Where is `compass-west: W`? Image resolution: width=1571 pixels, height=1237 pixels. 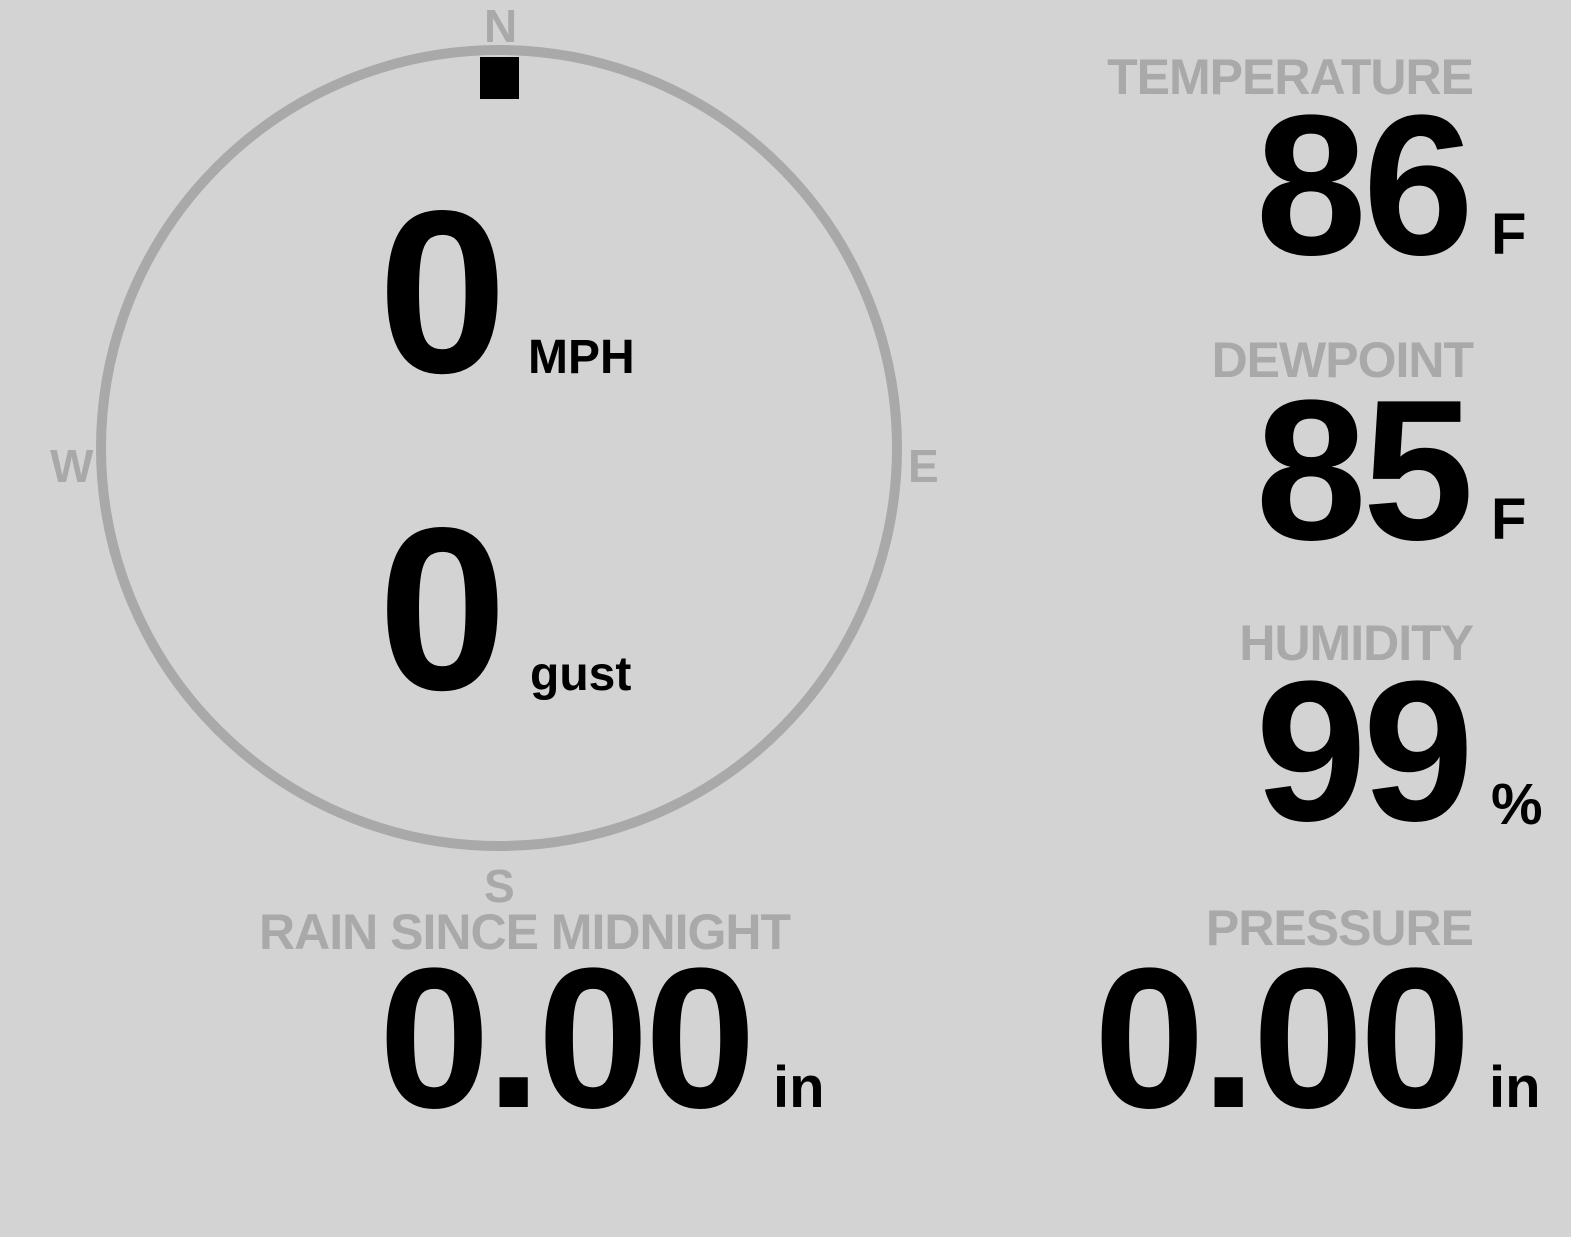
compass-west: W is located at coordinates (72, 466).